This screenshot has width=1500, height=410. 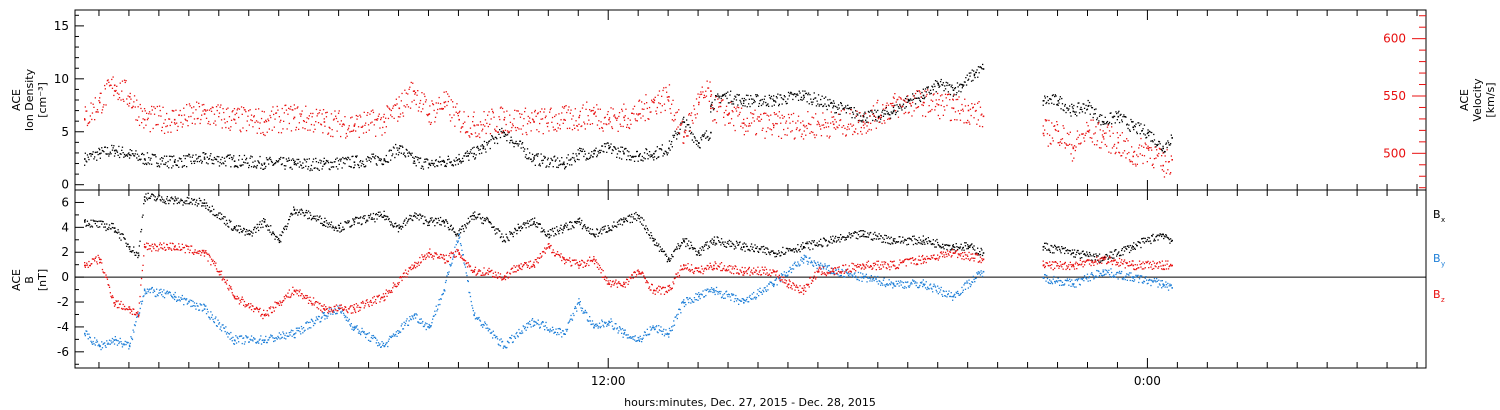 What do you see at coordinates (1477, 100) in the screenshot?
I see `velocity-axis-label-line2: Velocity` at bounding box center [1477, 100].